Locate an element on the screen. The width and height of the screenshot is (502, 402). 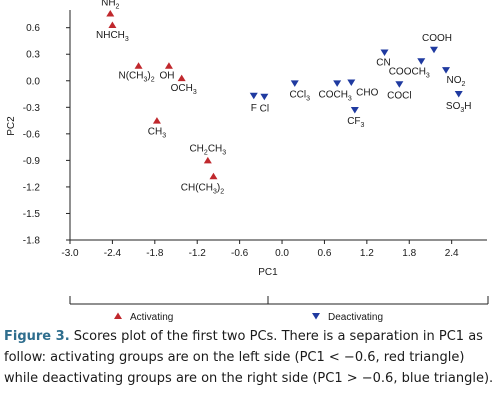
point-label: N(CH3)2 is located at coordinates (136, 77).